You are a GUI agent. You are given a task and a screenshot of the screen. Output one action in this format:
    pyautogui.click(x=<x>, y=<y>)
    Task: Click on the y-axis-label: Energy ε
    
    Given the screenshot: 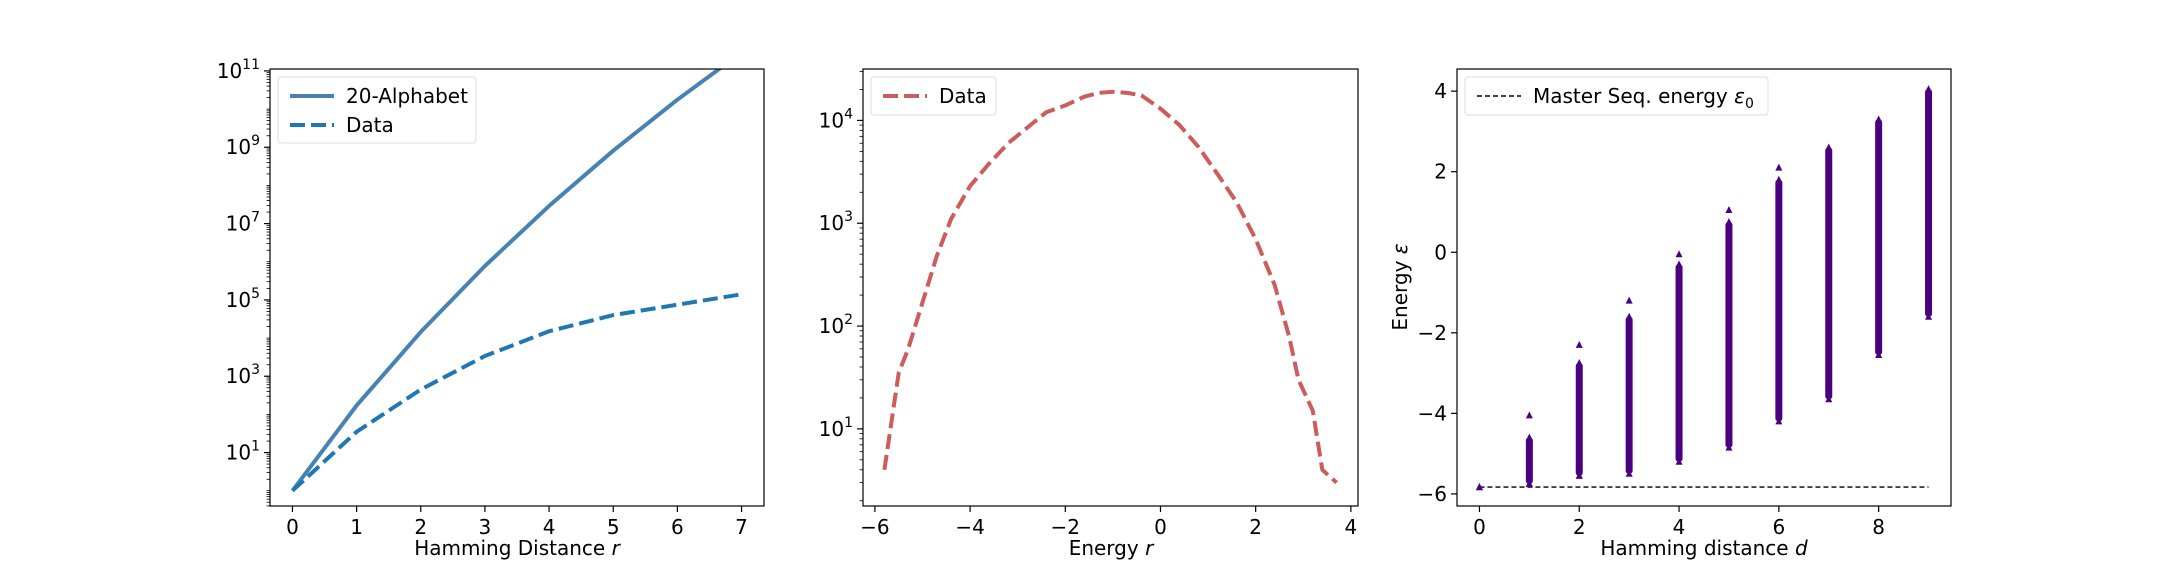 What is the action you would take?
    pyautogui.click(x=1400, y=286)
    